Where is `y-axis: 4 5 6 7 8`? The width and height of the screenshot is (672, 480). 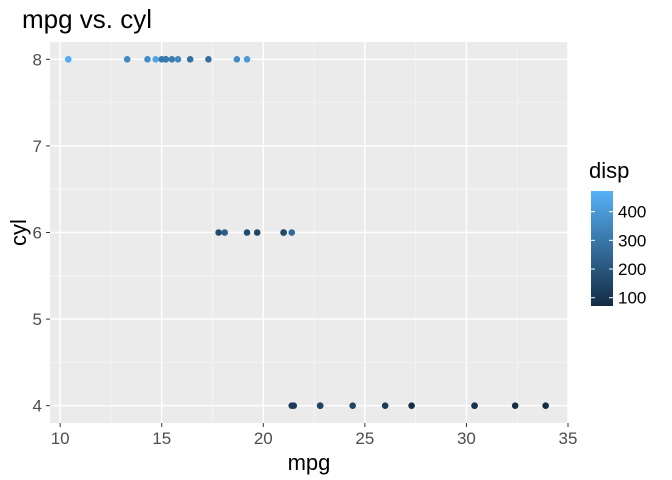
y-axis: 4 5 6 7 8 is located at coordinates (41, 233).